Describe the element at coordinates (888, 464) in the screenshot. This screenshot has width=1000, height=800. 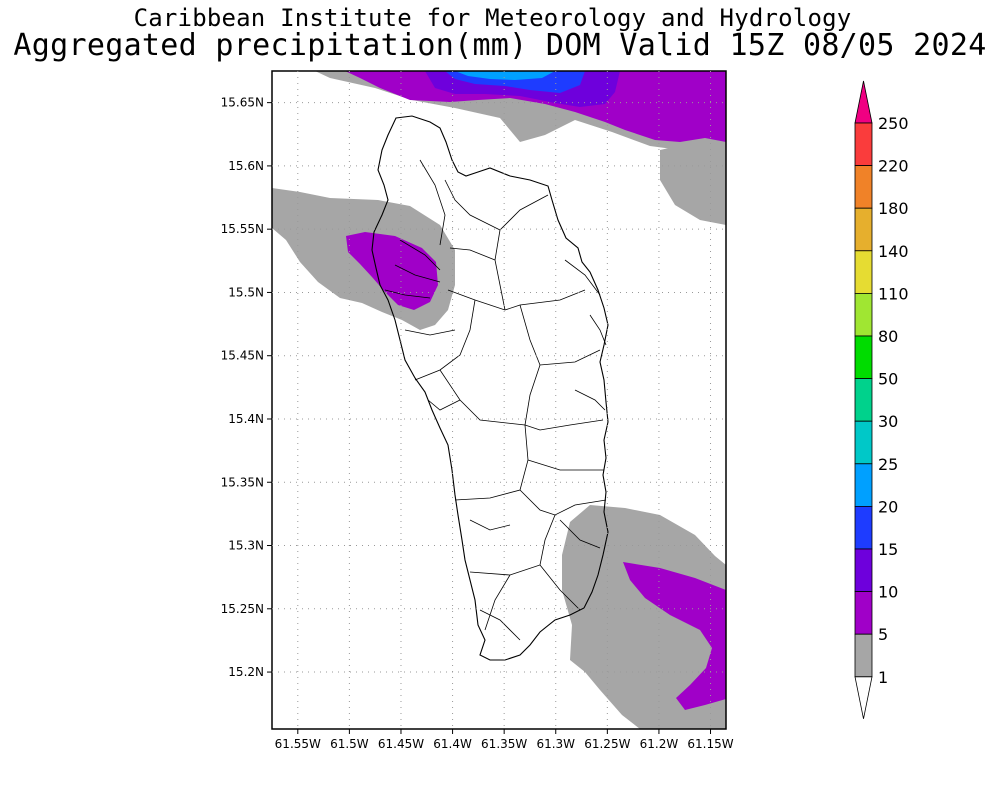
I see `colorbar-label: 25` at that location.